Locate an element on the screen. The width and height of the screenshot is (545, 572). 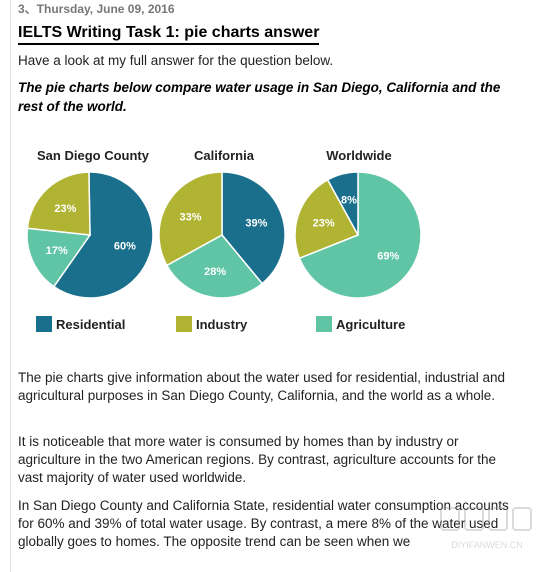
pie-label-2-residential: 8% is located at coordinates (349, 201).